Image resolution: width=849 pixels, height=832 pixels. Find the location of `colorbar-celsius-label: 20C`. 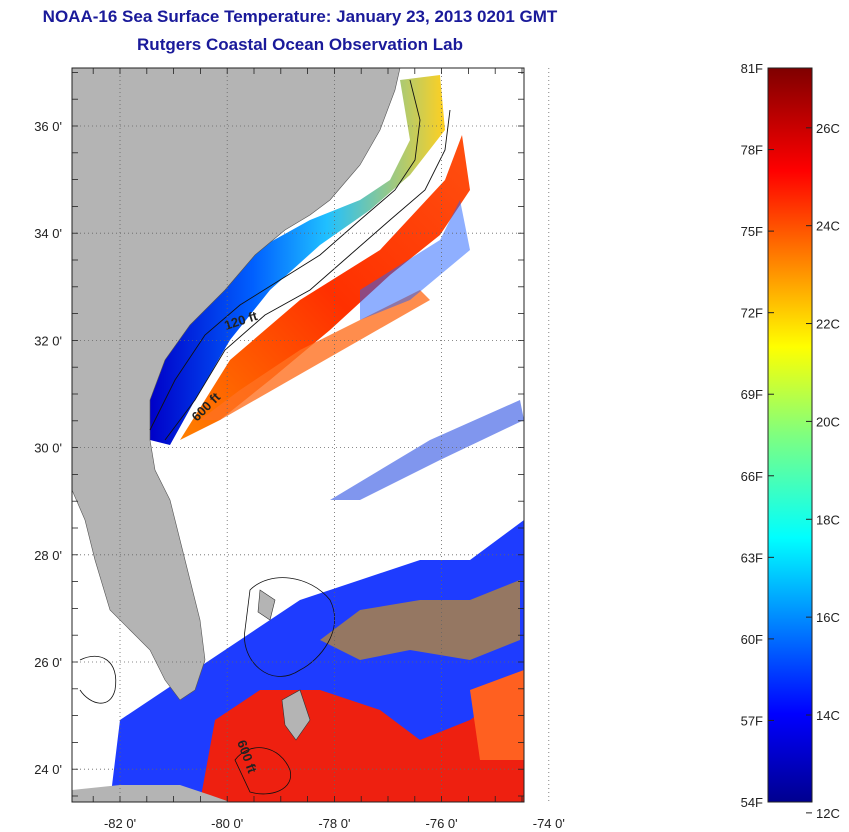

colorbar-celsius-label: 20C is located at coordinates (828, 421).